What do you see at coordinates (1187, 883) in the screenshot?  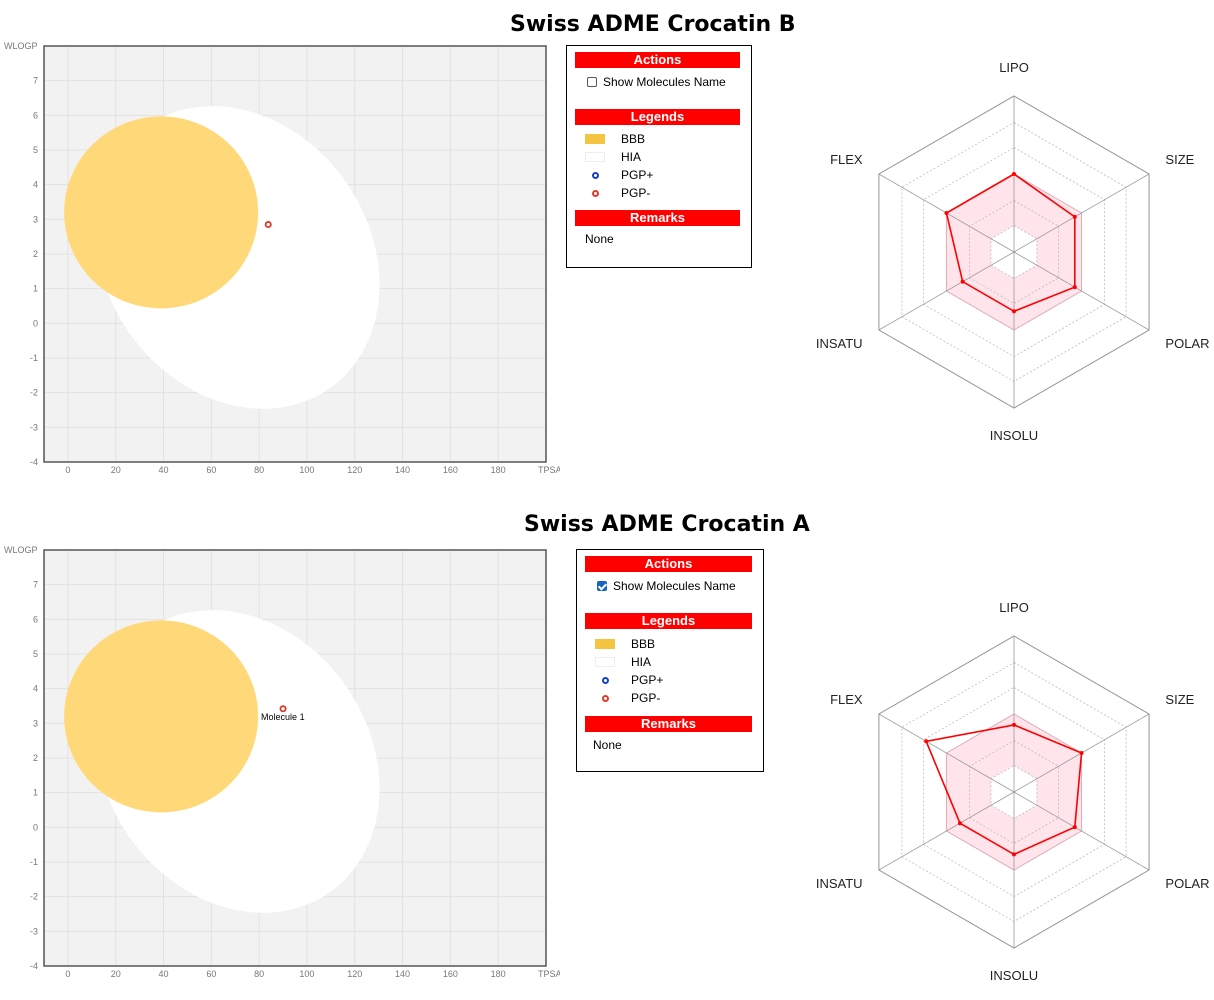 I see `radar-axis-label: POLAR` at bounding box center [1187, 883].